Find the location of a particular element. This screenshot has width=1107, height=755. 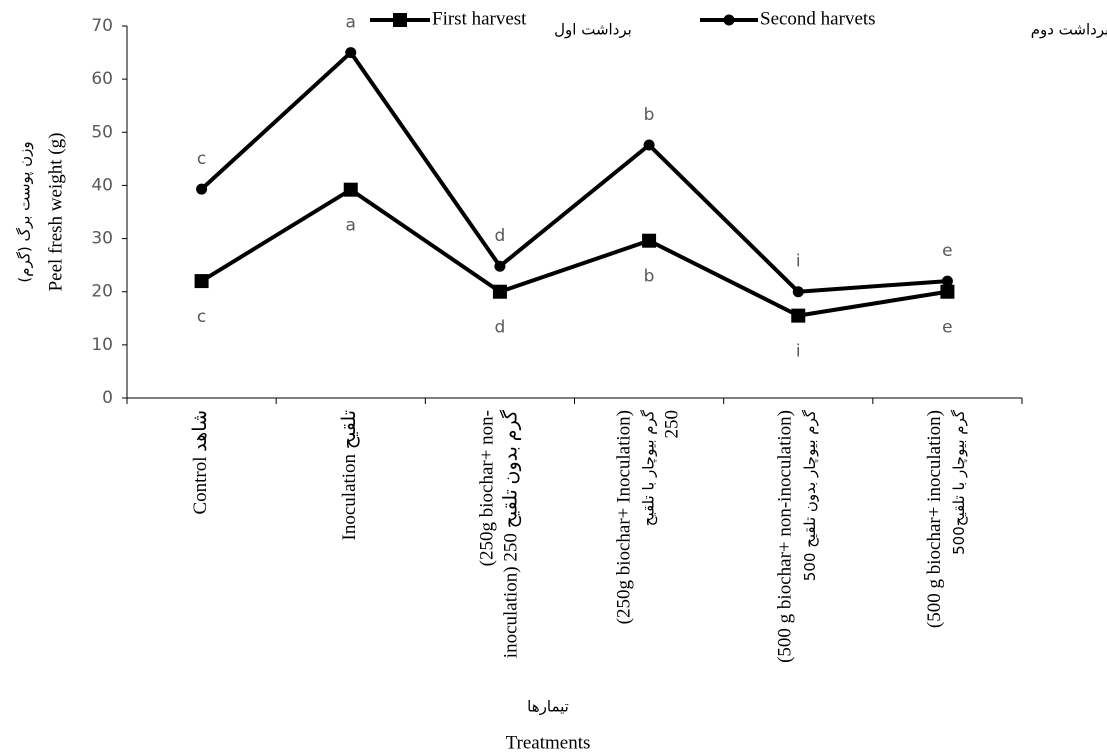

x-tick-label: (250g biochar+ non- is located at coordinates (486, 488).